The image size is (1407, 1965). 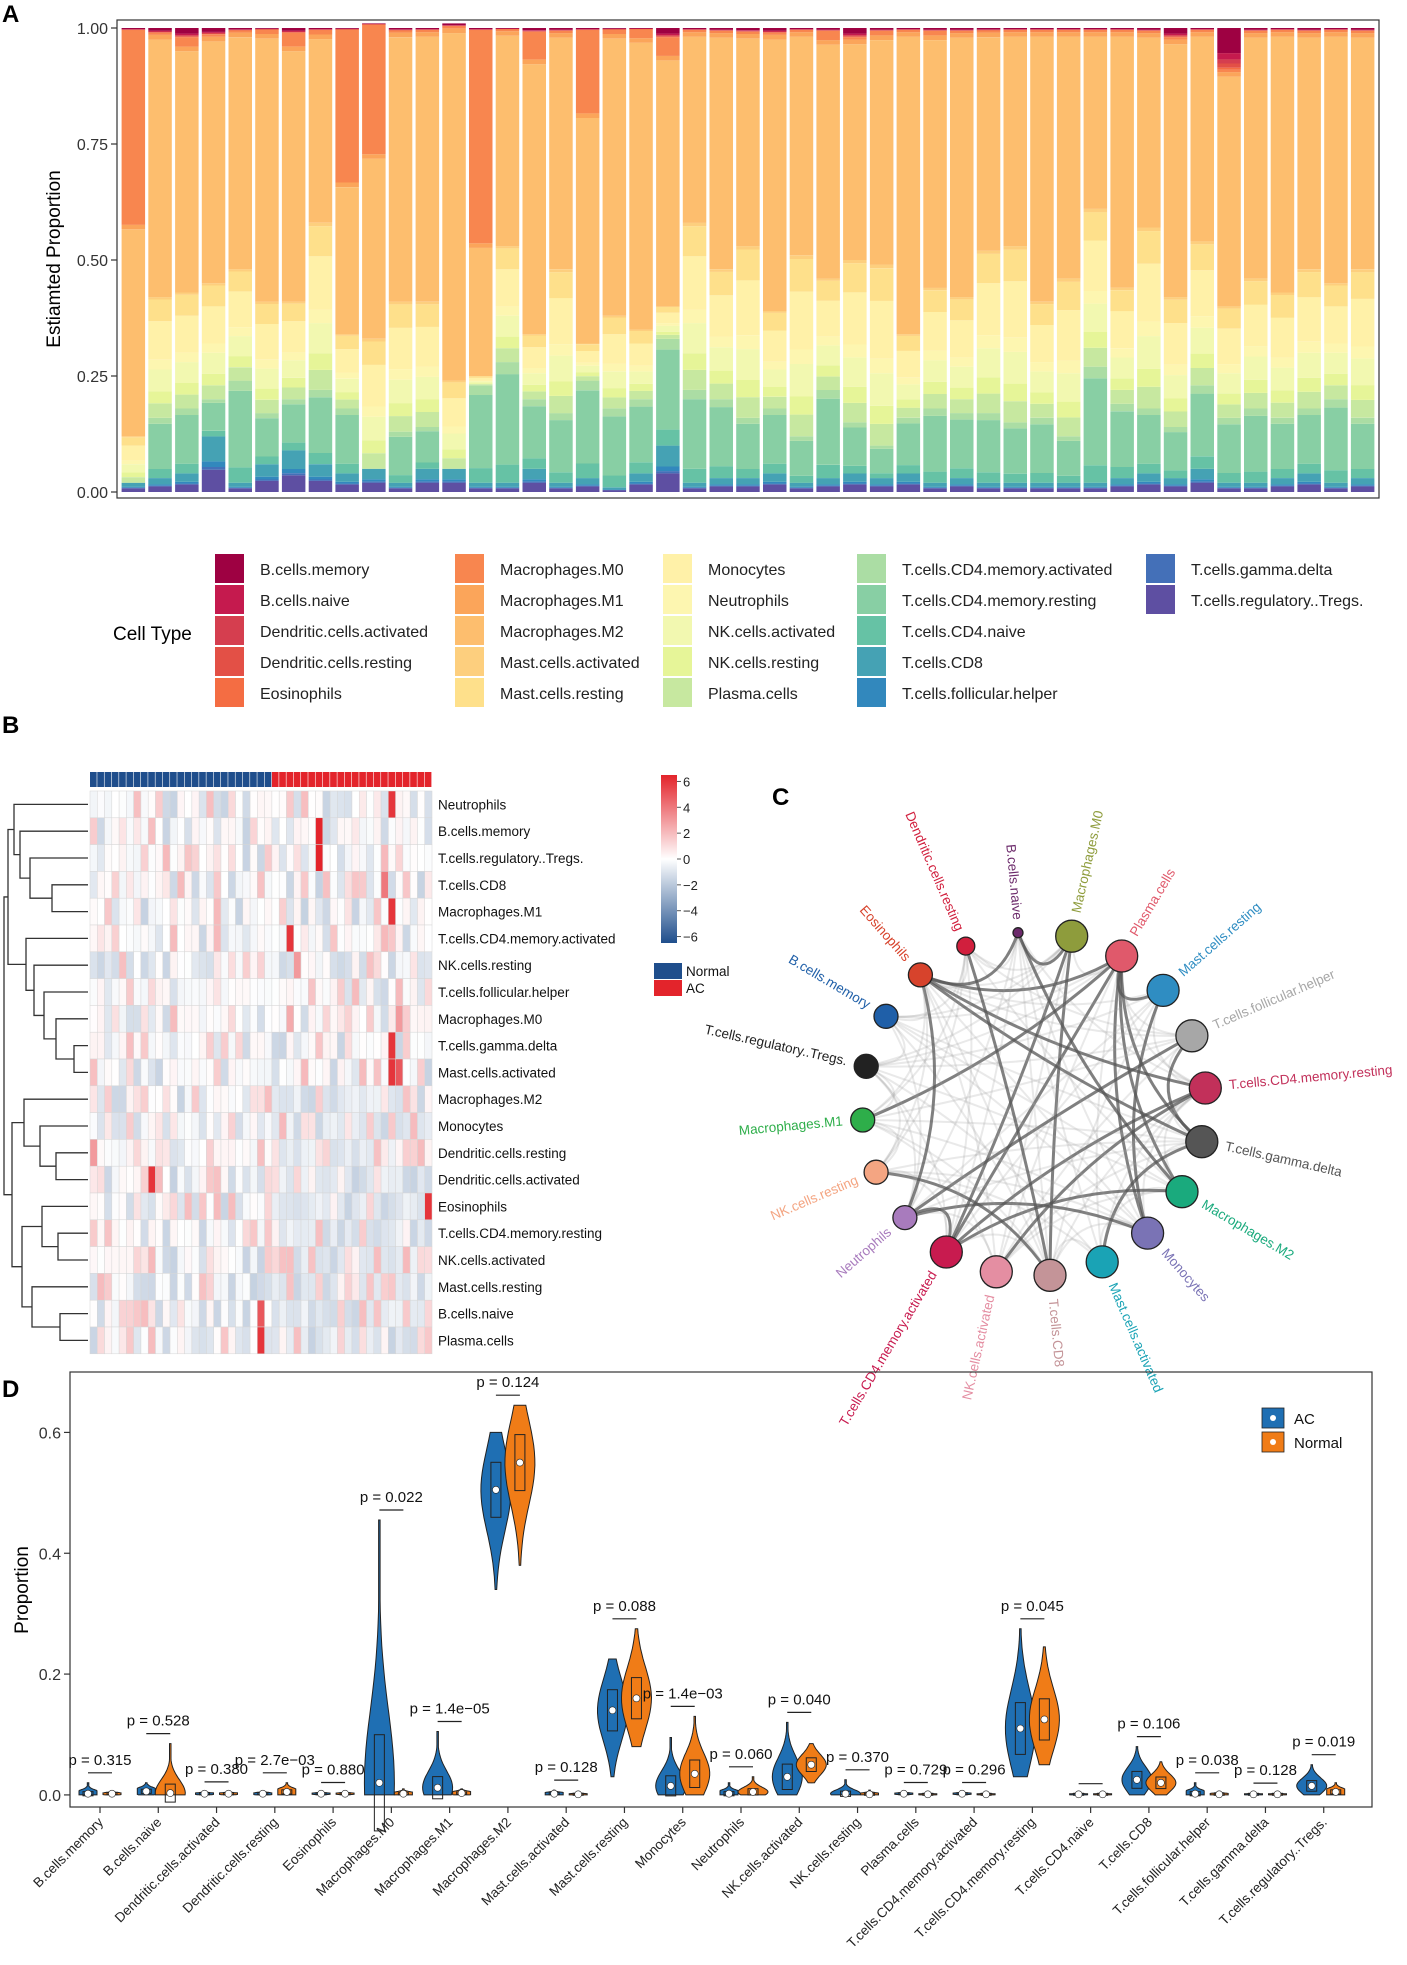 I want to click on network-node-nk-cells-activated, so click(x=996, y=1272).